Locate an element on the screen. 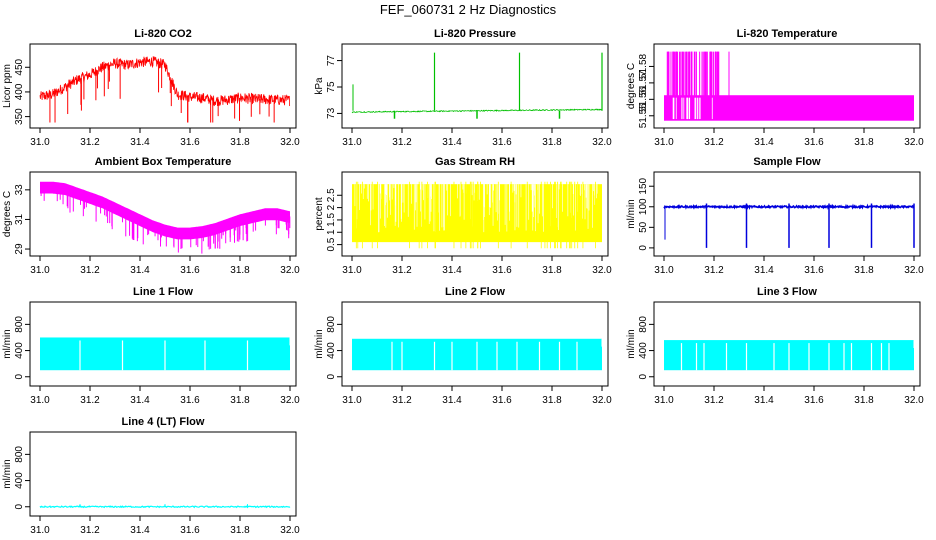 Image resolution: width=936 pixels, height=540 pixels. y-axis-label: kPa is located at coordinates (319, 86).